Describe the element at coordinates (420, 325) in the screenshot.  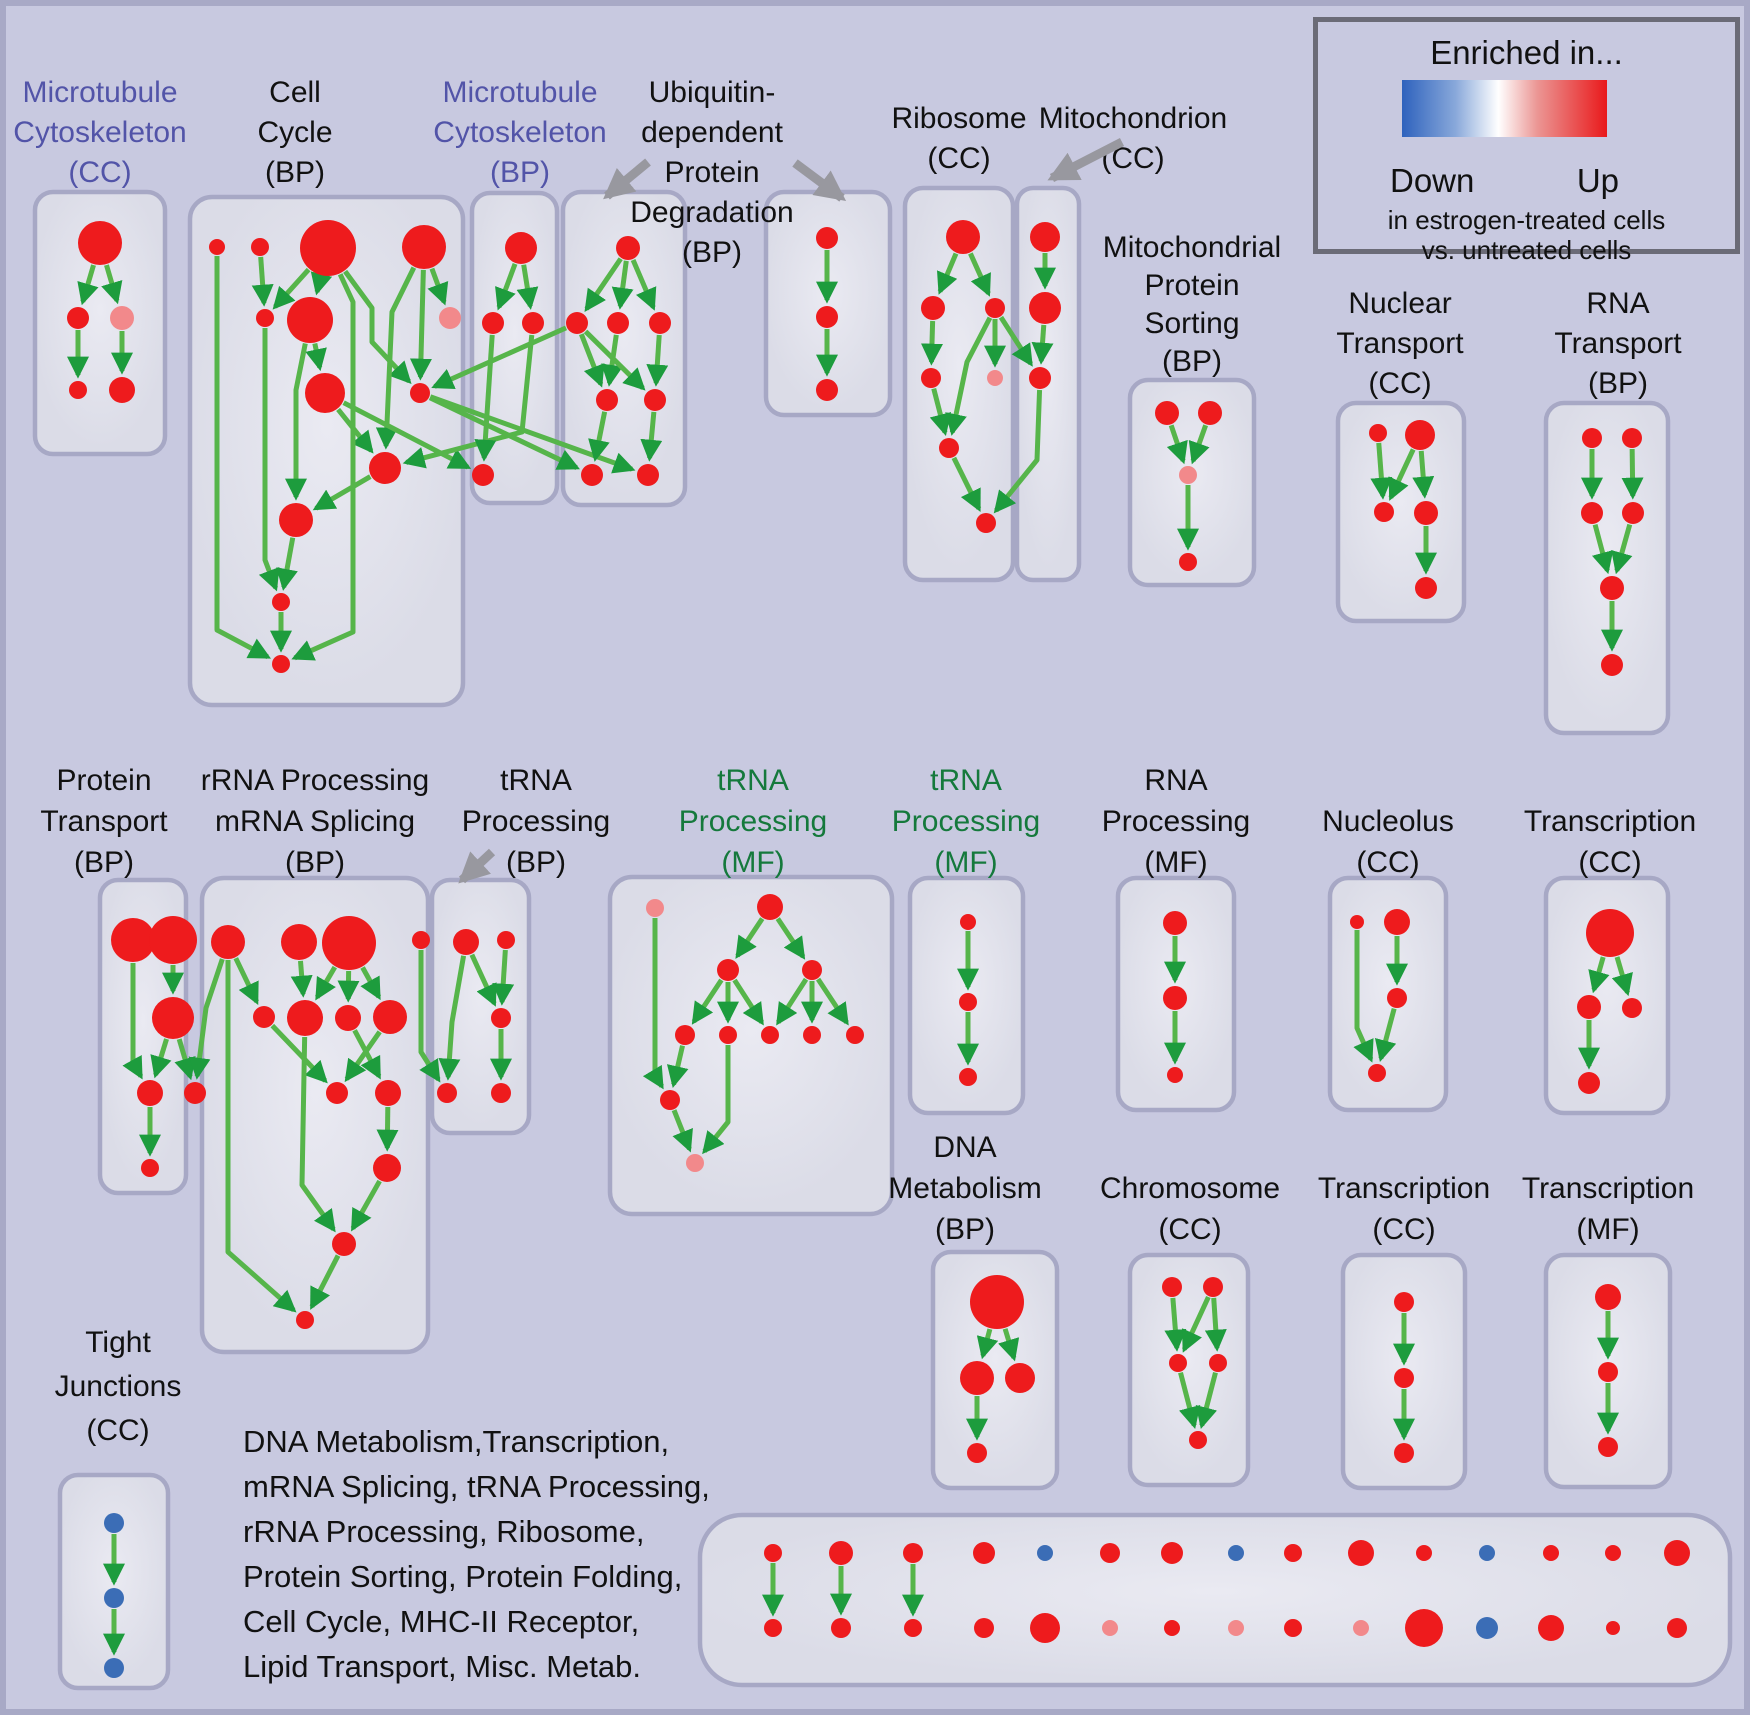
I see `relation-edge-cc4-cc9` at that location.